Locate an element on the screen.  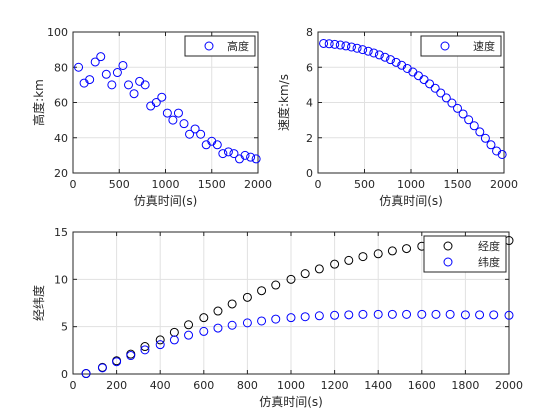
y-tick-label: 6 is located at coordinates (309, 67).